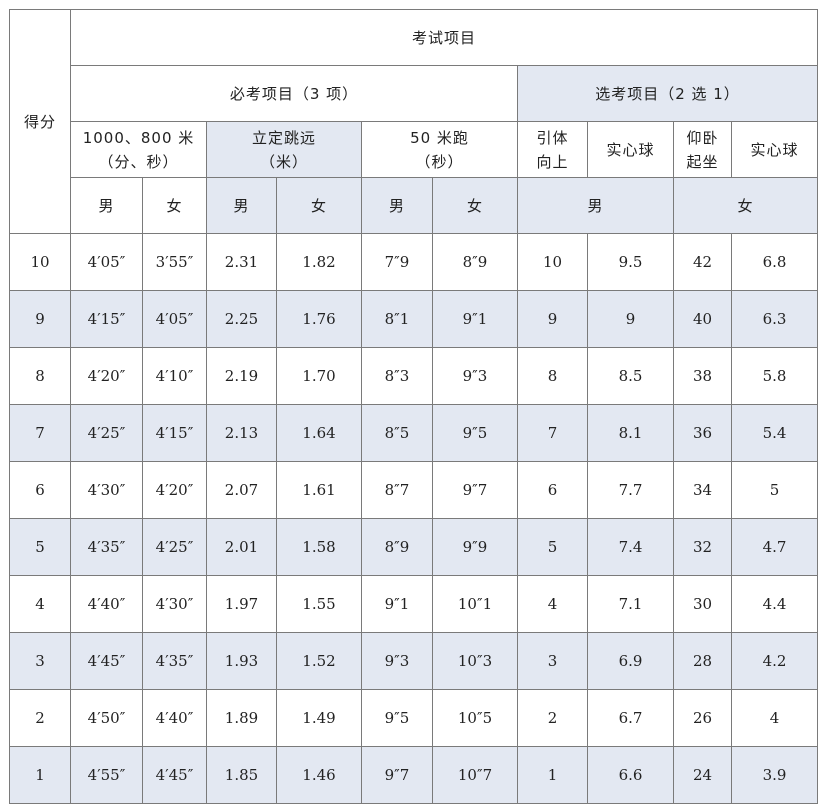 The width and height of the screenshot is (827, 808). What do you see at coordinates (702, 161) in the screenshot?
I see `situp-header-line2: 起坐` at bounding box center [702, 161].